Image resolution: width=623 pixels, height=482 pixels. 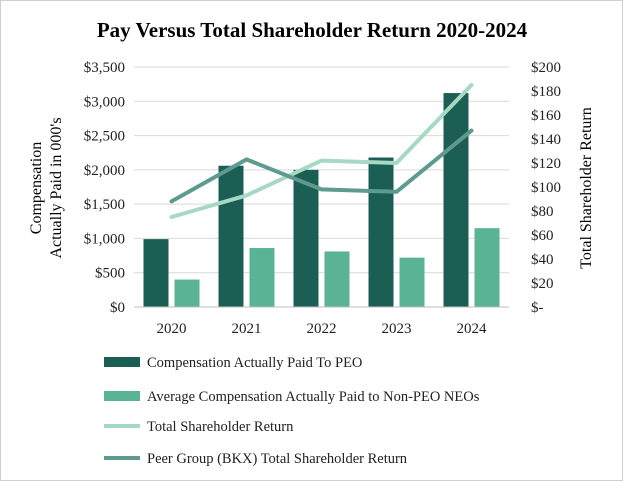 I want to click on legend-swatch-non-peo, so click(x=122, y=396).